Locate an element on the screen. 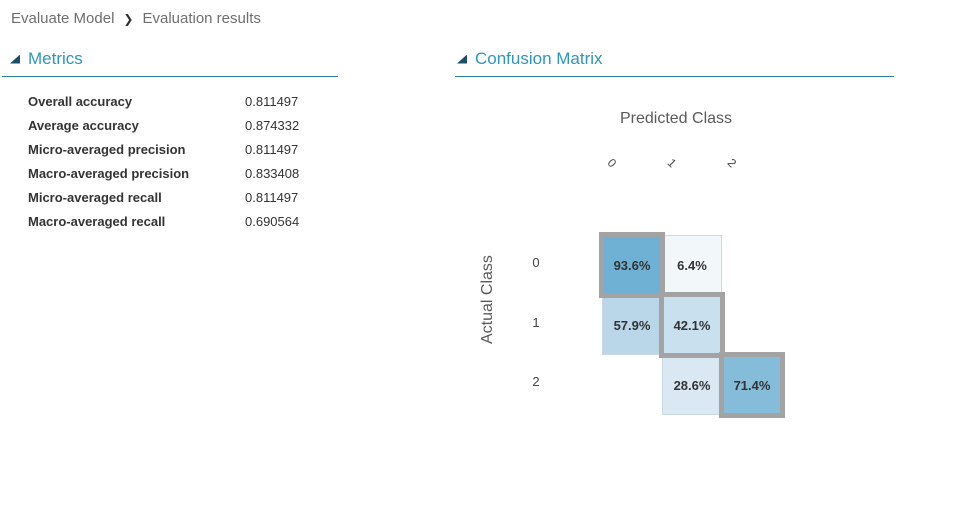 This screenshot has width=956, height=506. table-row: Average accuracy 0.874332 is located at coordinates (178, 125).